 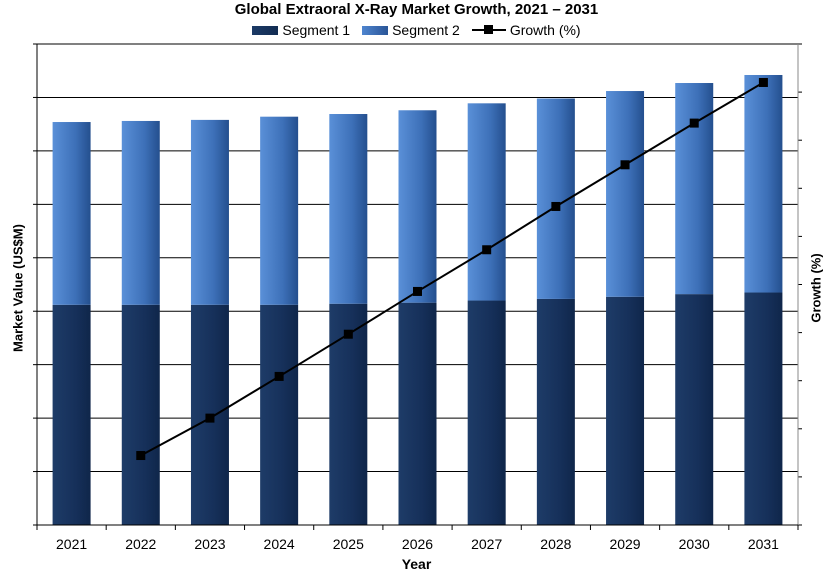 What do you see at coordinates (763, 408) in the screenshot?
I see `bar-segment-1-2031` at bounding box center [763, 408].